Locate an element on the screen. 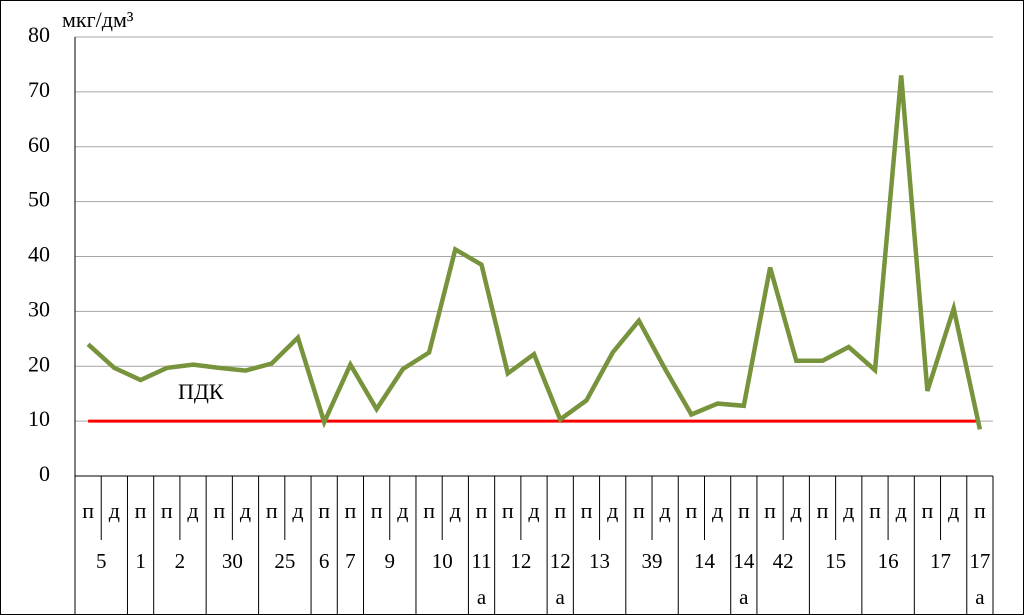  group-label: 1 is located at coordinates (140, 561).